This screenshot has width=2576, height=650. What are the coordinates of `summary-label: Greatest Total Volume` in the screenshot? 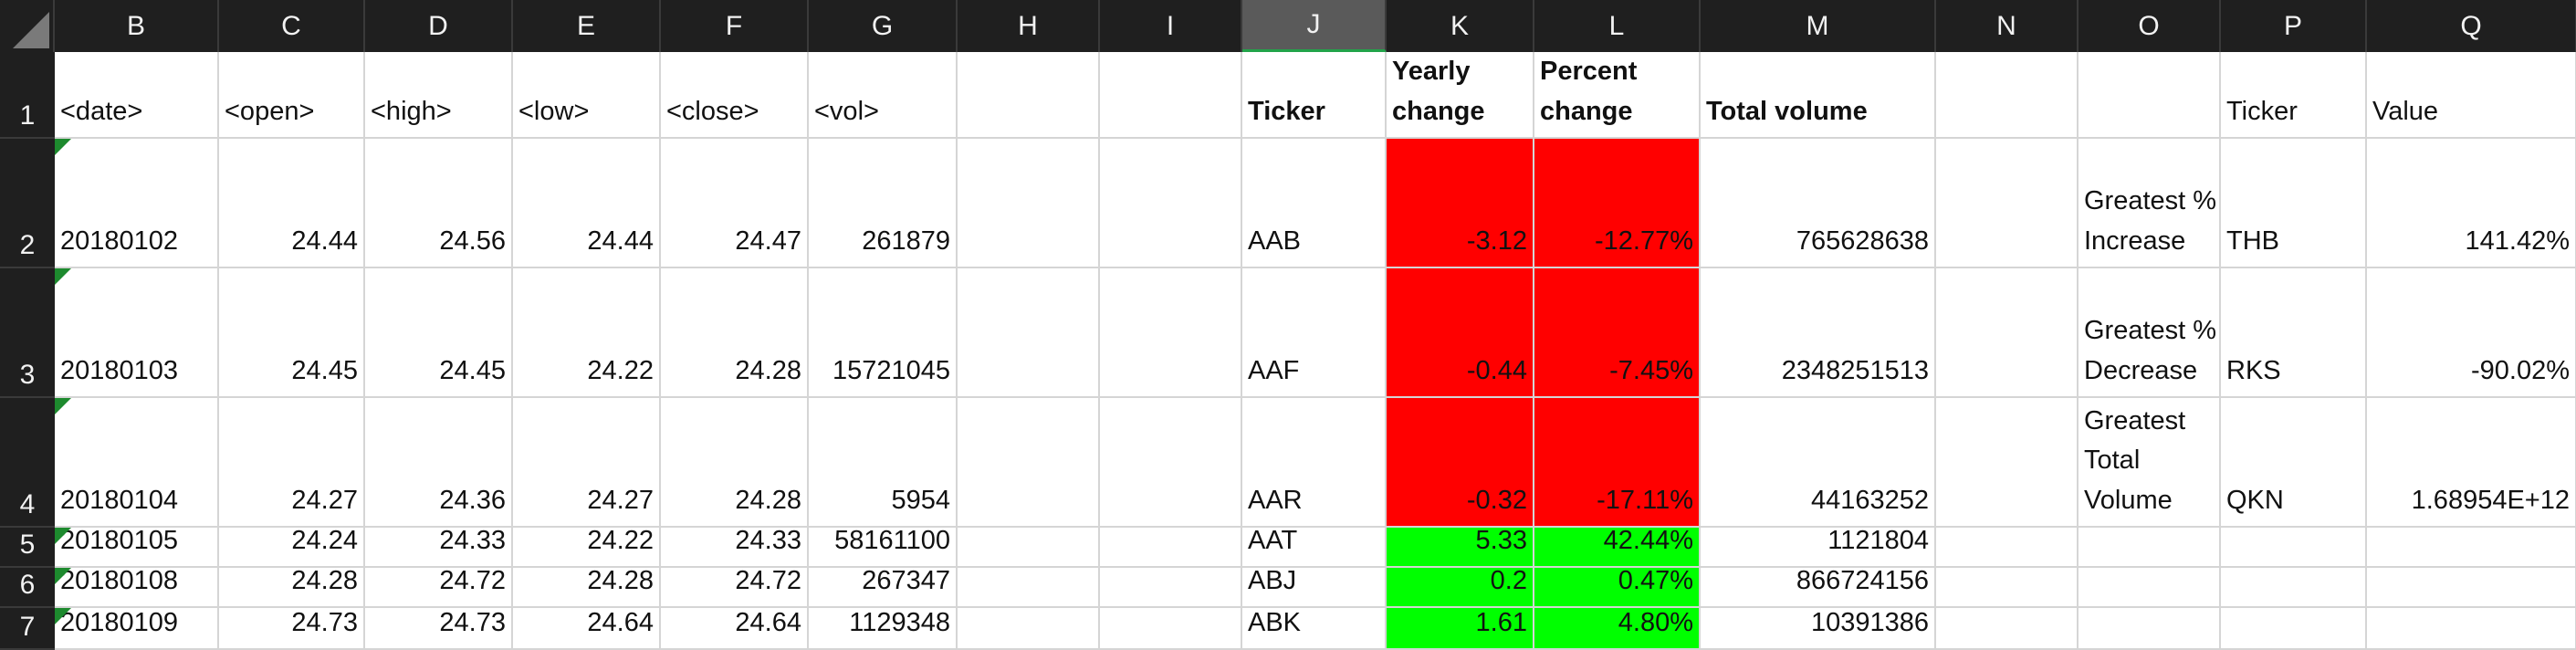 It's located at (2150, 463).